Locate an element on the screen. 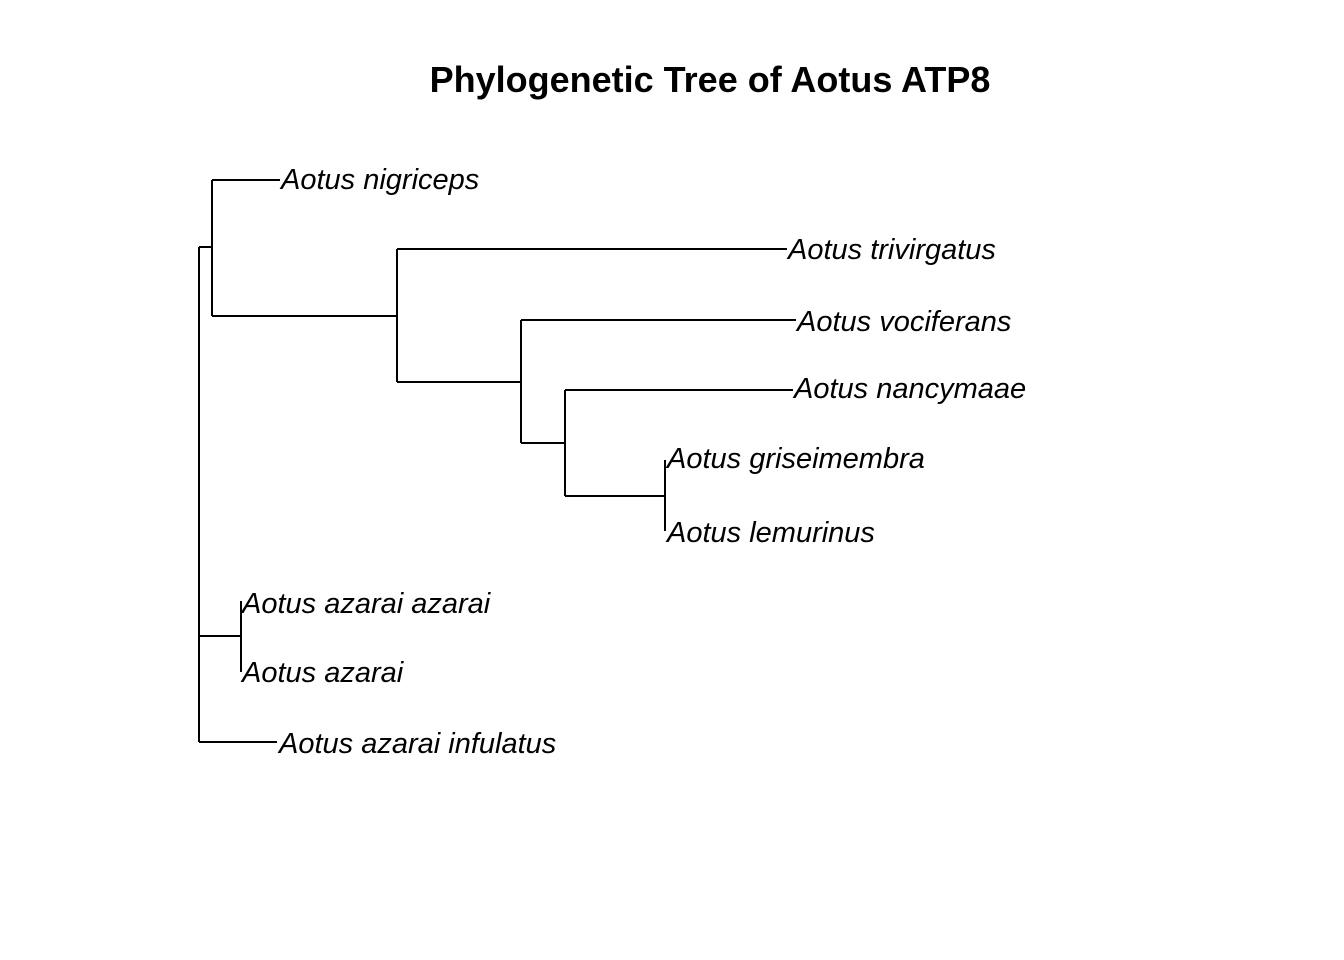 The width and height of the screenshot is (1344, 960). tip-label: Aotus griseimembra is located at coordinates (795, 459).